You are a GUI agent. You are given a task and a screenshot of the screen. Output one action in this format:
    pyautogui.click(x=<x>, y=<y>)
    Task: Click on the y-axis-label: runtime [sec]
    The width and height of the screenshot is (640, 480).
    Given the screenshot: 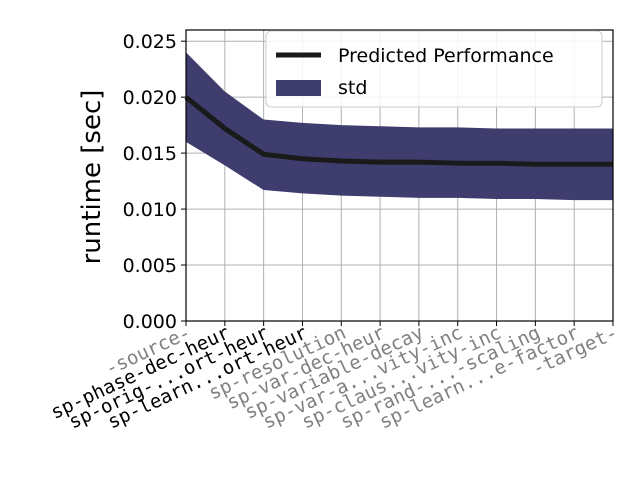 What is the action you would take?
    pyautogui.click(x=92, y=177)
    